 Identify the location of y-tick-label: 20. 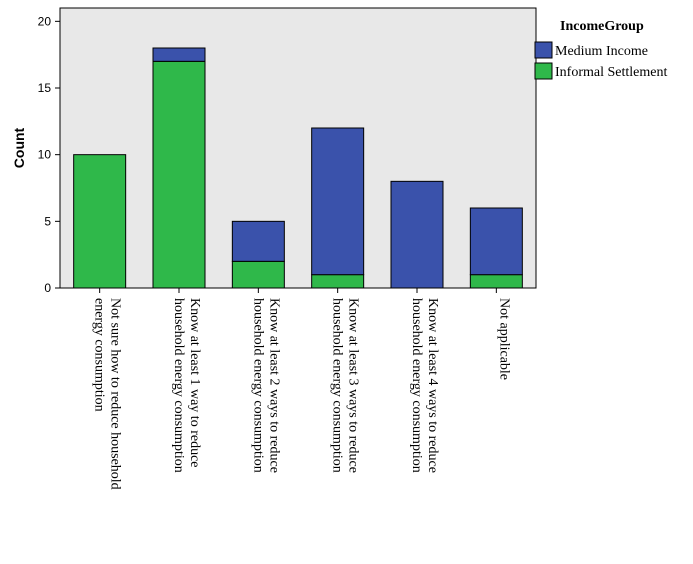
(45, 21).